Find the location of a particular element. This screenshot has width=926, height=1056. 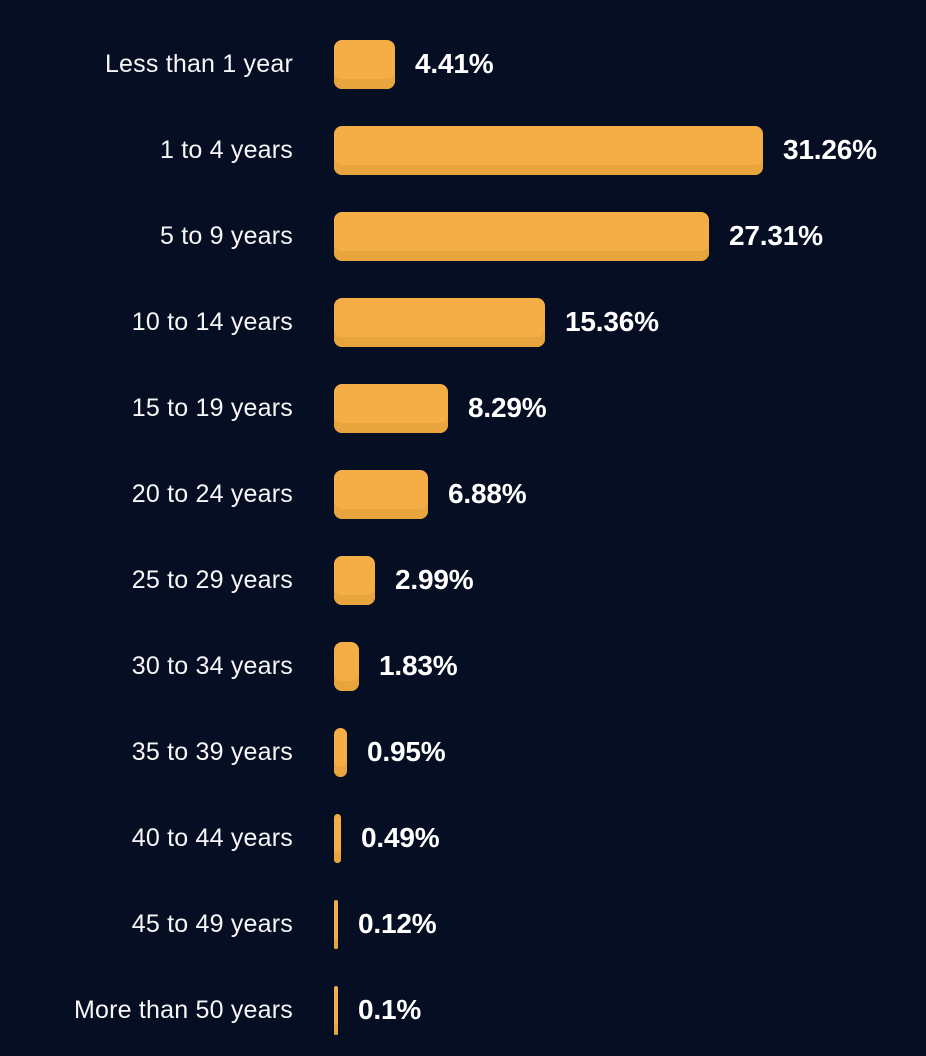

chart-row: 40 to 44 years 0.49% is located at coordinates (463, 838).